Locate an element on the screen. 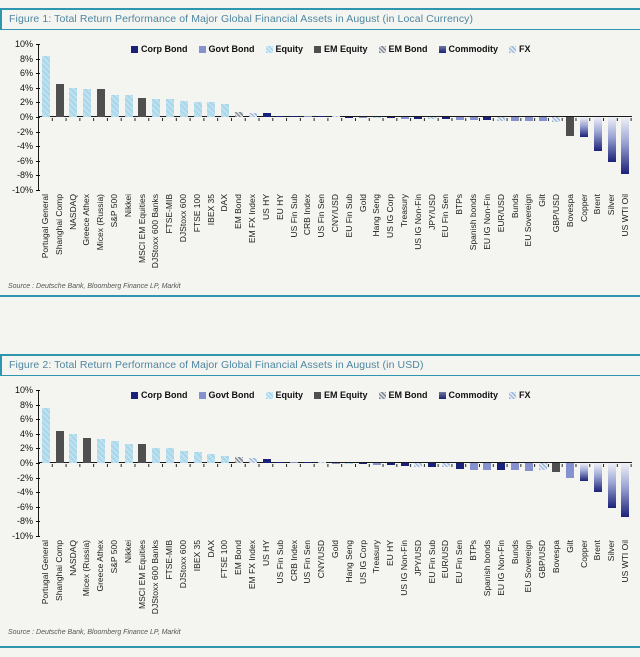 The image size is (640, 657). legend-swatch-govt-icon is located at coordinates (202, 395).